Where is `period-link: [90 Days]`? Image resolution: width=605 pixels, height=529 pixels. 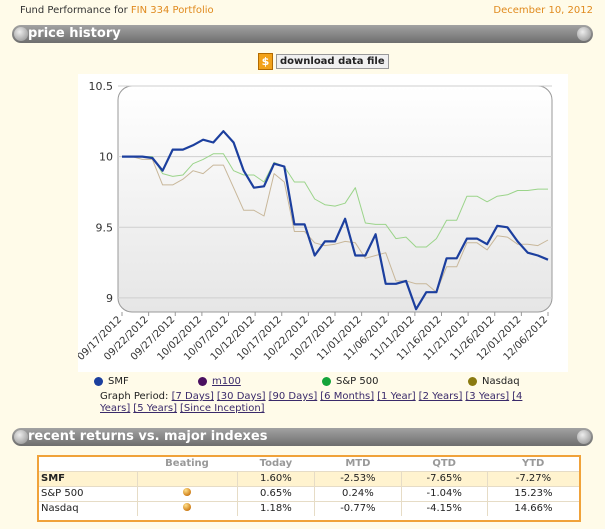
period-link: [90 Days] is located at coordinates (293, 396).